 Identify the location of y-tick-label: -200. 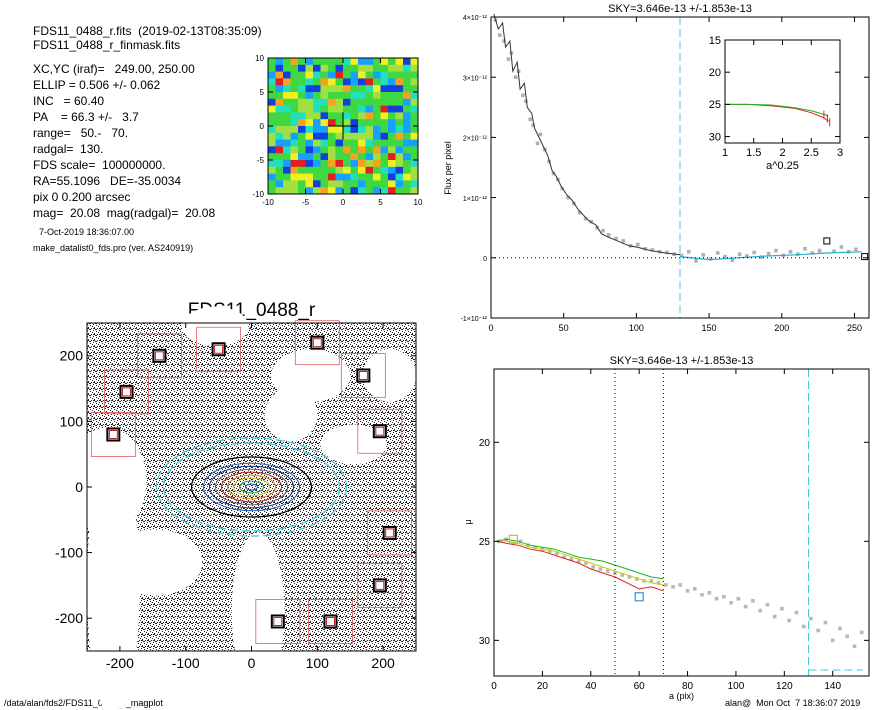
(69, 618).